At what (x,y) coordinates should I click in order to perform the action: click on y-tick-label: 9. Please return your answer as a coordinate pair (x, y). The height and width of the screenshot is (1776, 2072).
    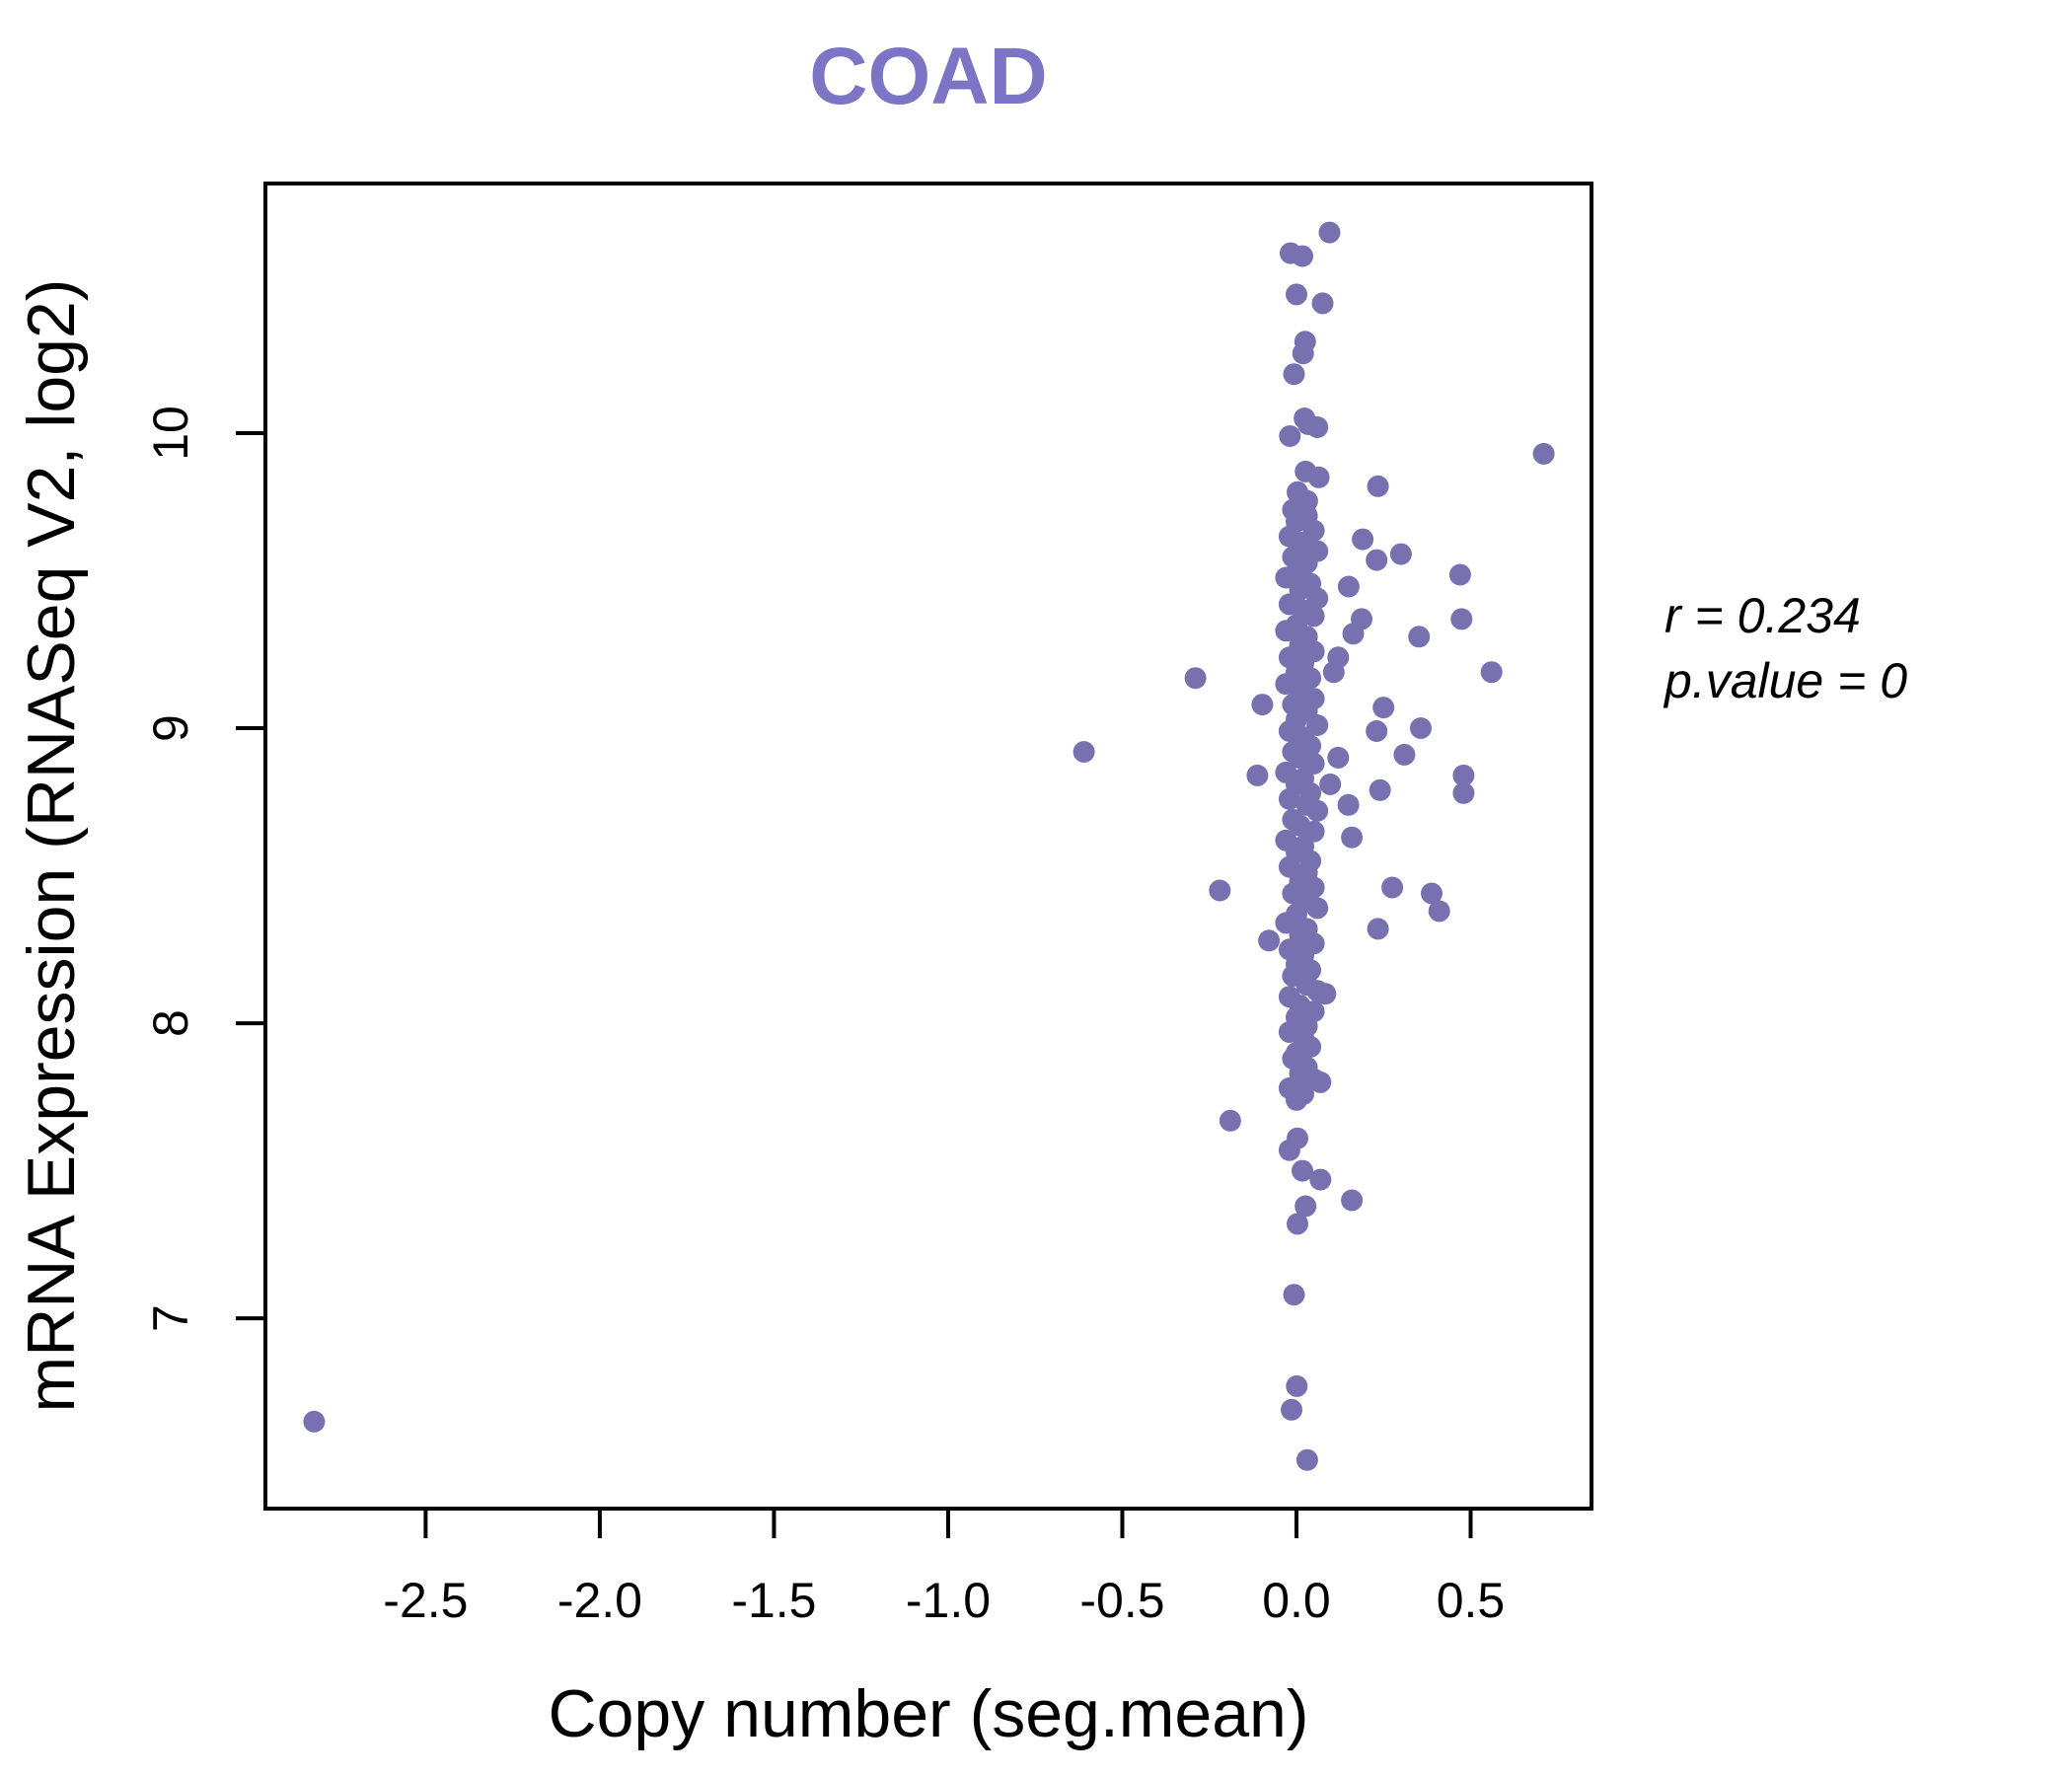
    Looking at the image, I should click on (170, 728).